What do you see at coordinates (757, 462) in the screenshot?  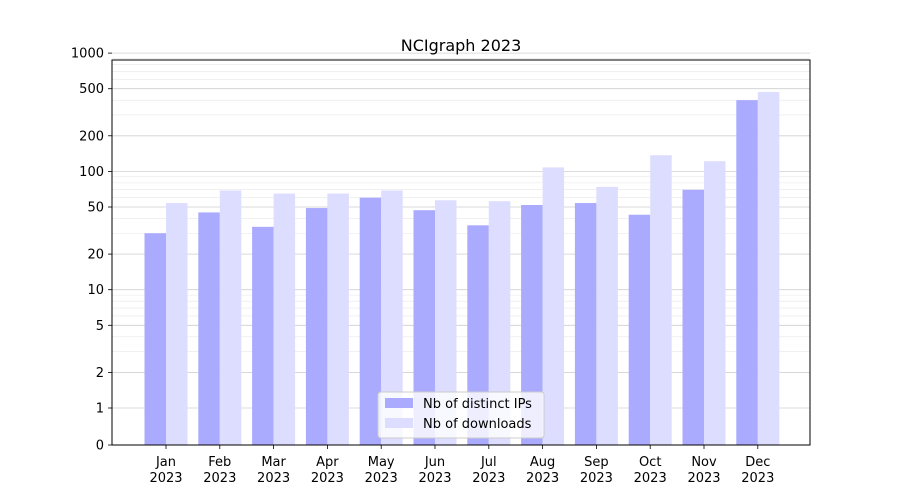 I see `x-tick-label: Dec` at bounding box center [757, 462].